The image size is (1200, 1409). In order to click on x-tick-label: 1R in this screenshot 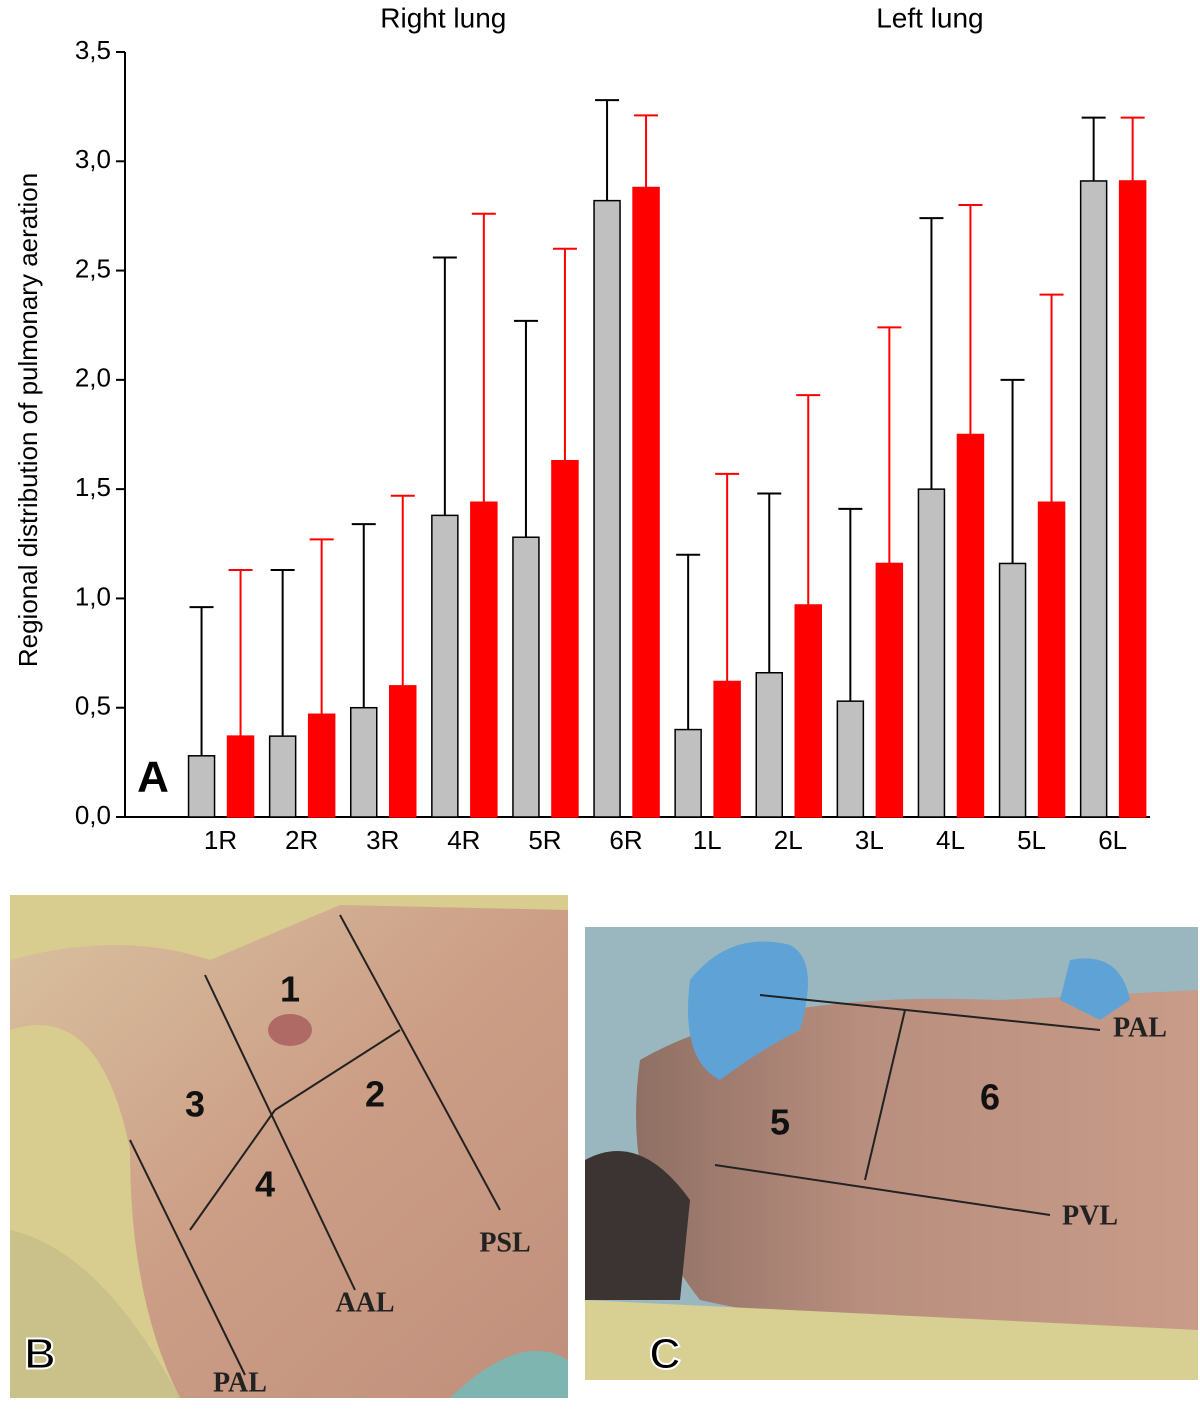, I will do `click(220, 840)`.